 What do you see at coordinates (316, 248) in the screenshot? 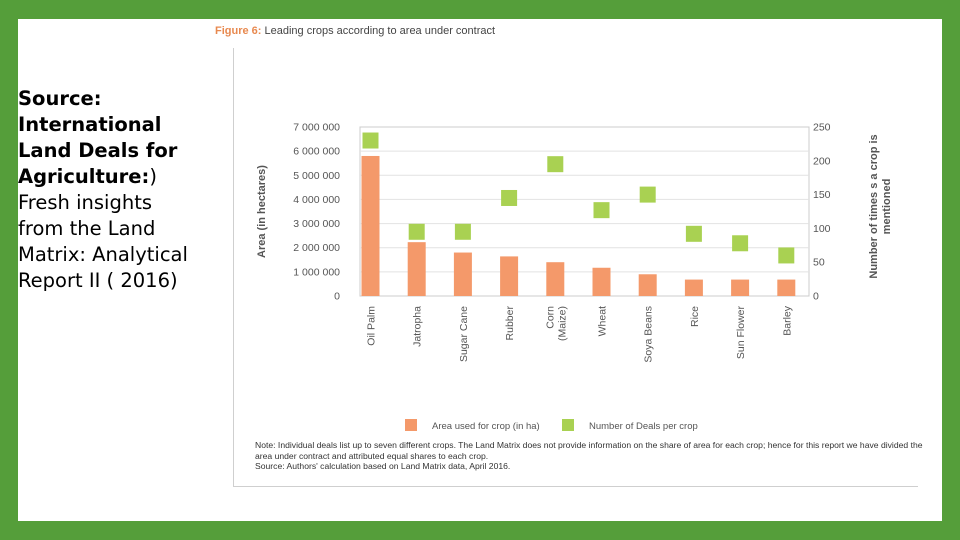
I see `y-left-tick-label: 2 000 000` at bounding box center [316, 248].